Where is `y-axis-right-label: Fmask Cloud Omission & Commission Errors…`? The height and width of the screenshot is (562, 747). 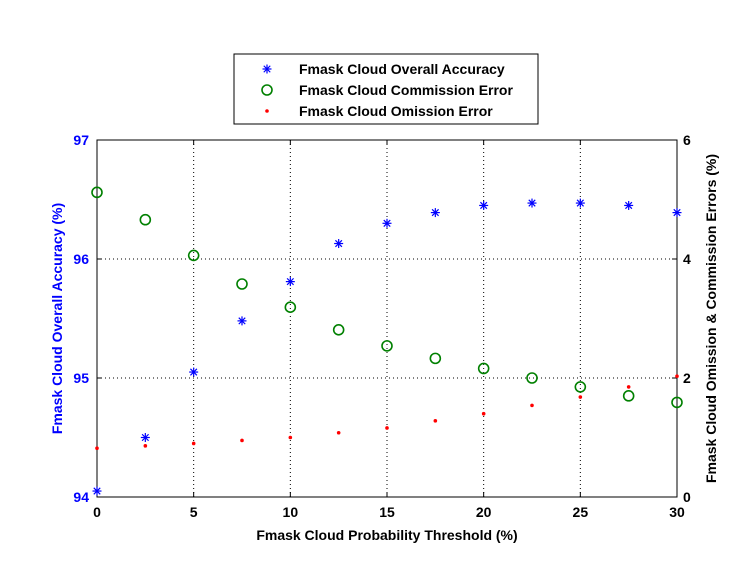
y-axis-right-label: Fmask Cloud Omission & Commission Errors… is located at coordinates (711, 318).